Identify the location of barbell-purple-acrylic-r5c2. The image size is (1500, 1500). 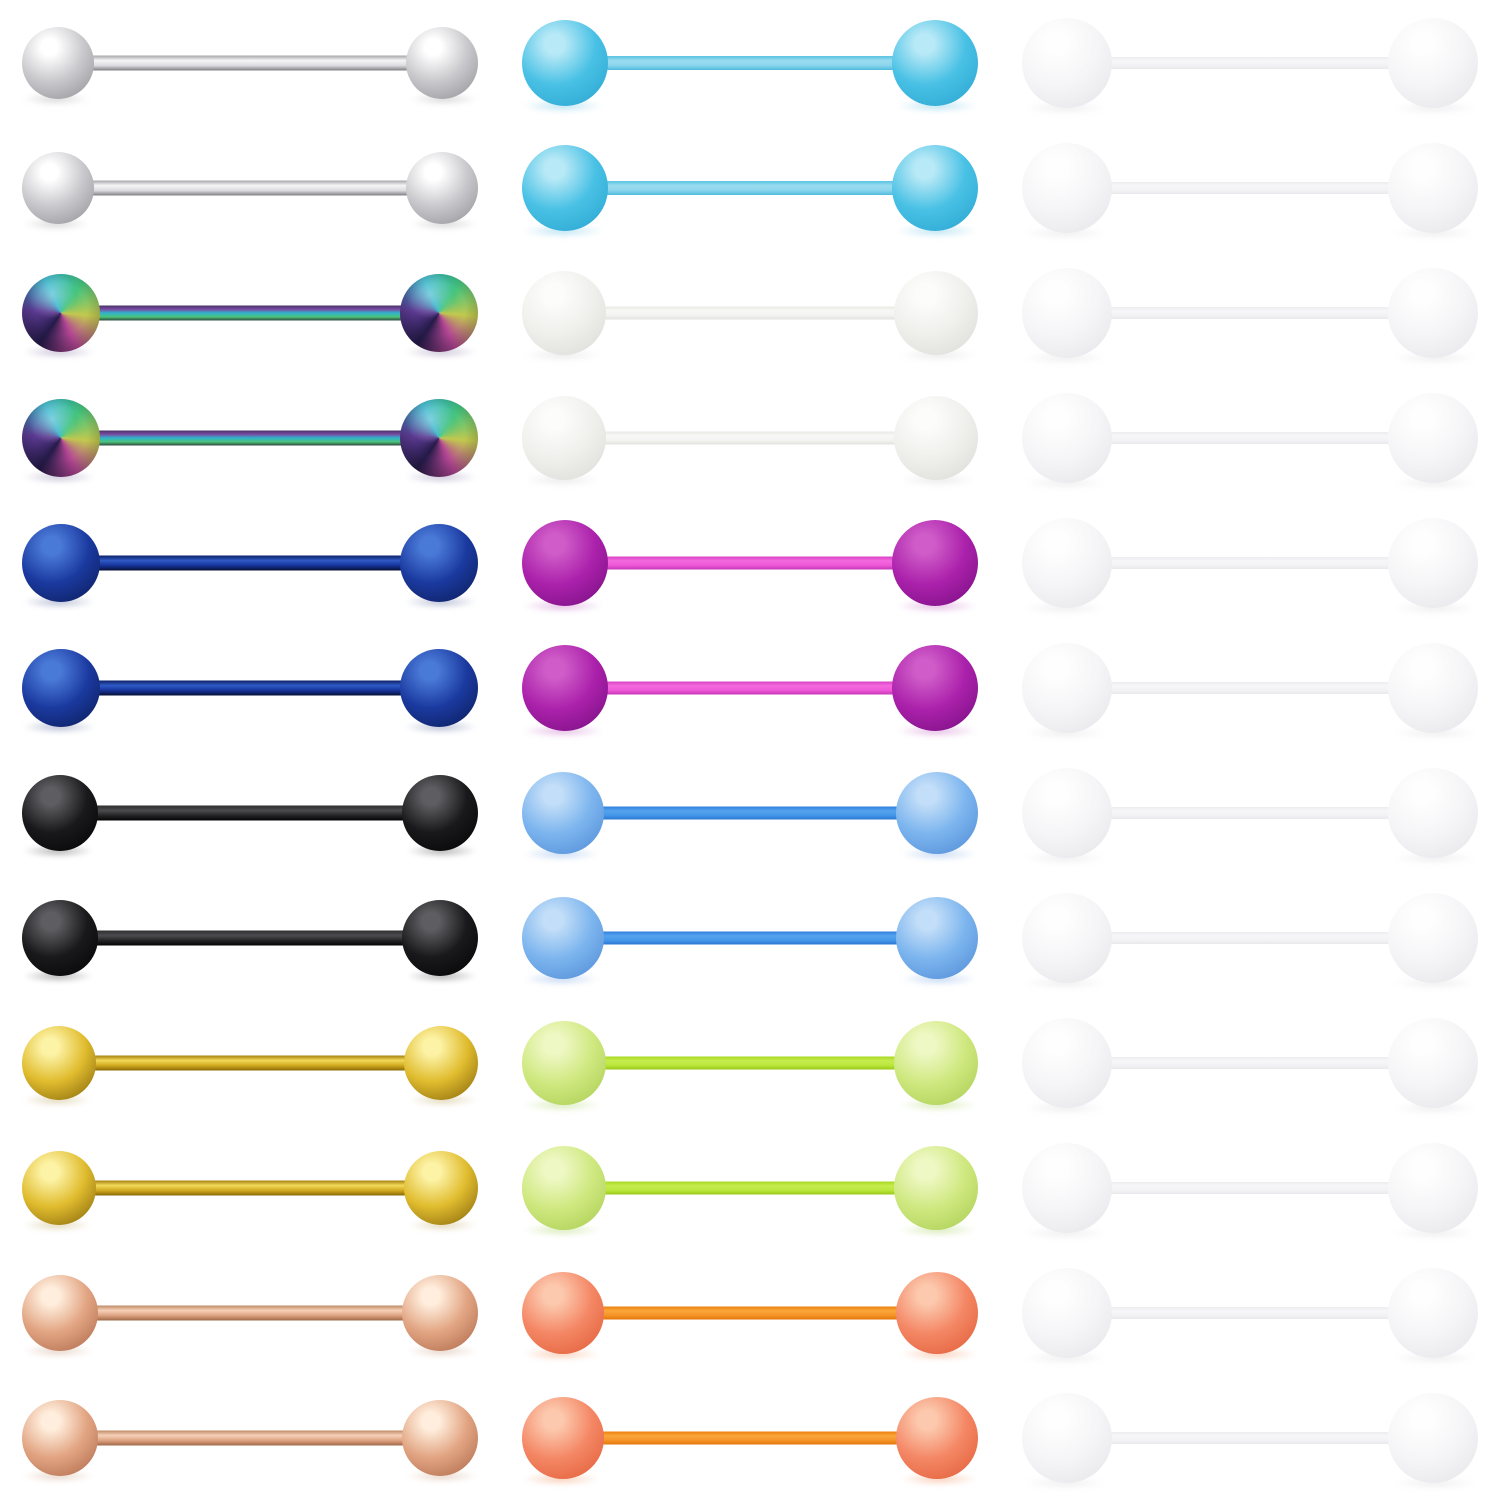
(750, 562).